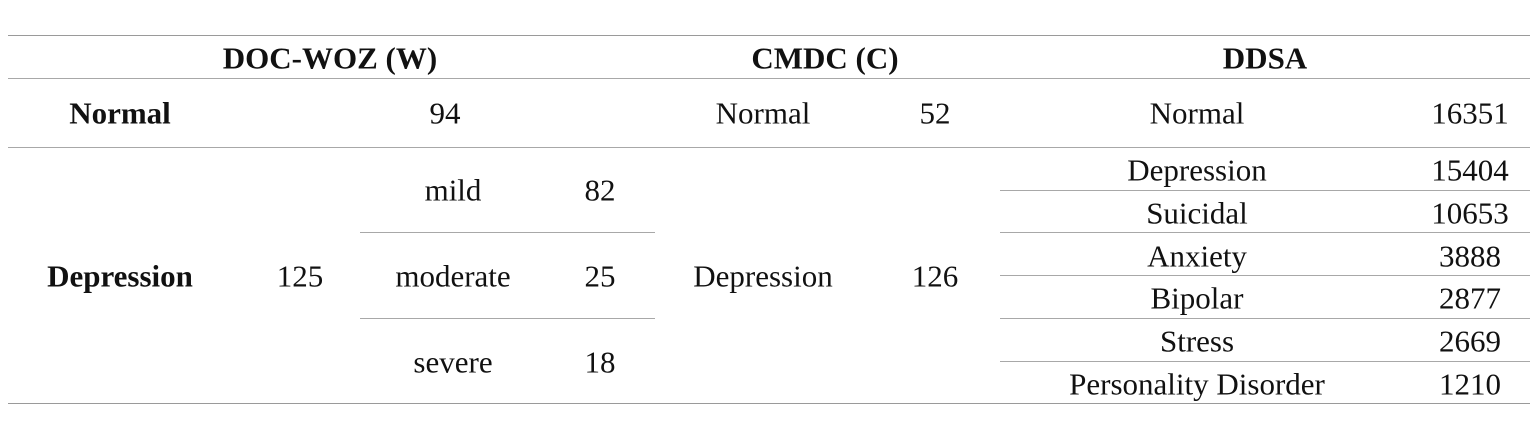 This screenshot has width=1537, height=436. What do you see at coordinates (1470, 256) in the screenshot?
I see `count: 3888` at bounding box center [1470, 256].